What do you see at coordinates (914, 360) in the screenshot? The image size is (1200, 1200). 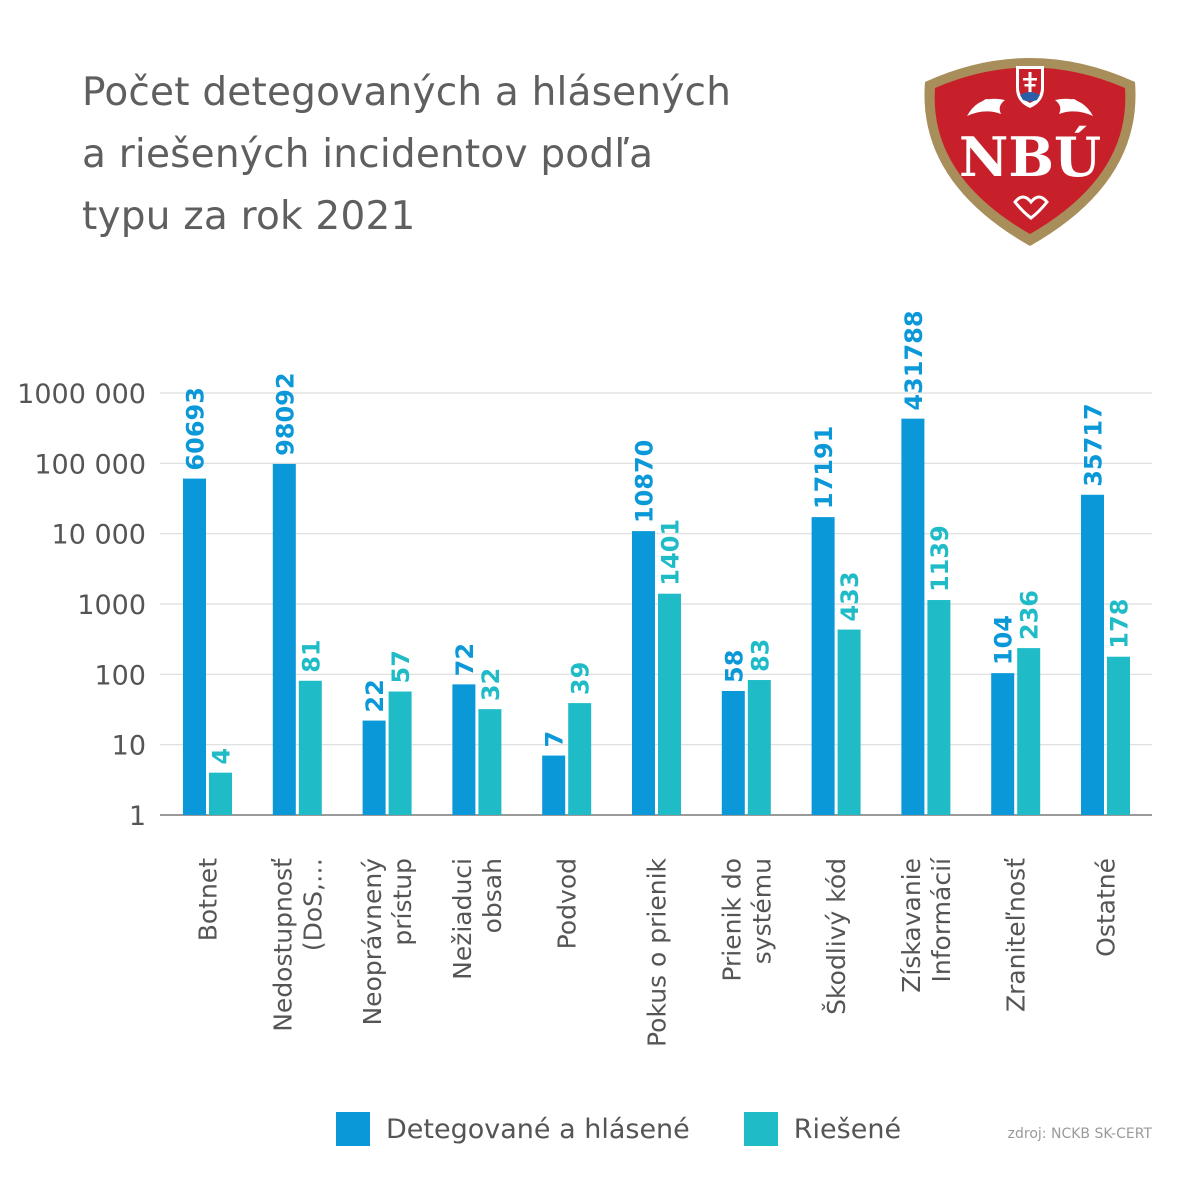 I see `data-label-detected: 431788` at bounding box center [914, 360].